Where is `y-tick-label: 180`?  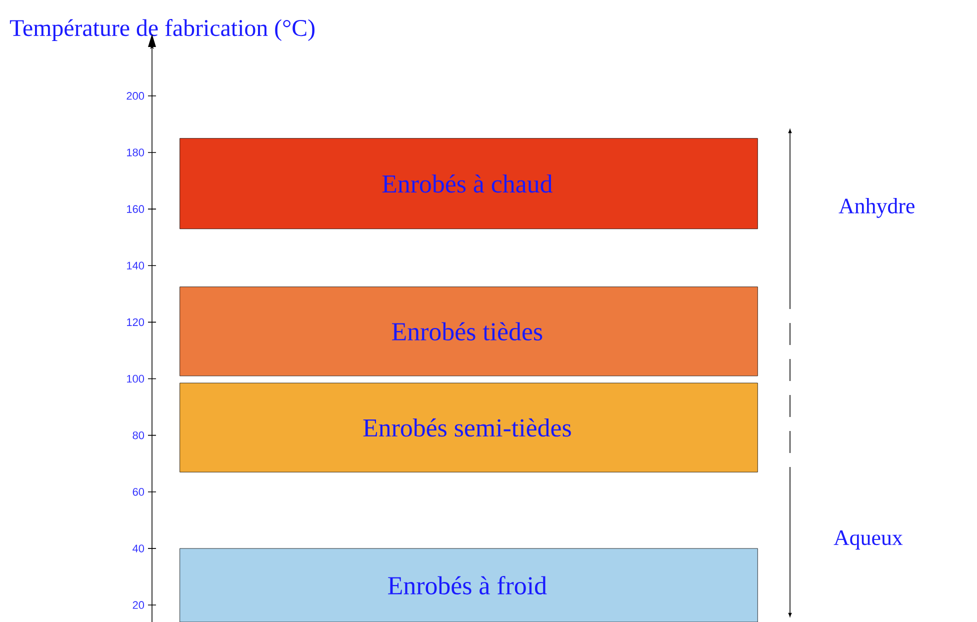 y-tick-label: 180 is located at coordinates (135, 152).